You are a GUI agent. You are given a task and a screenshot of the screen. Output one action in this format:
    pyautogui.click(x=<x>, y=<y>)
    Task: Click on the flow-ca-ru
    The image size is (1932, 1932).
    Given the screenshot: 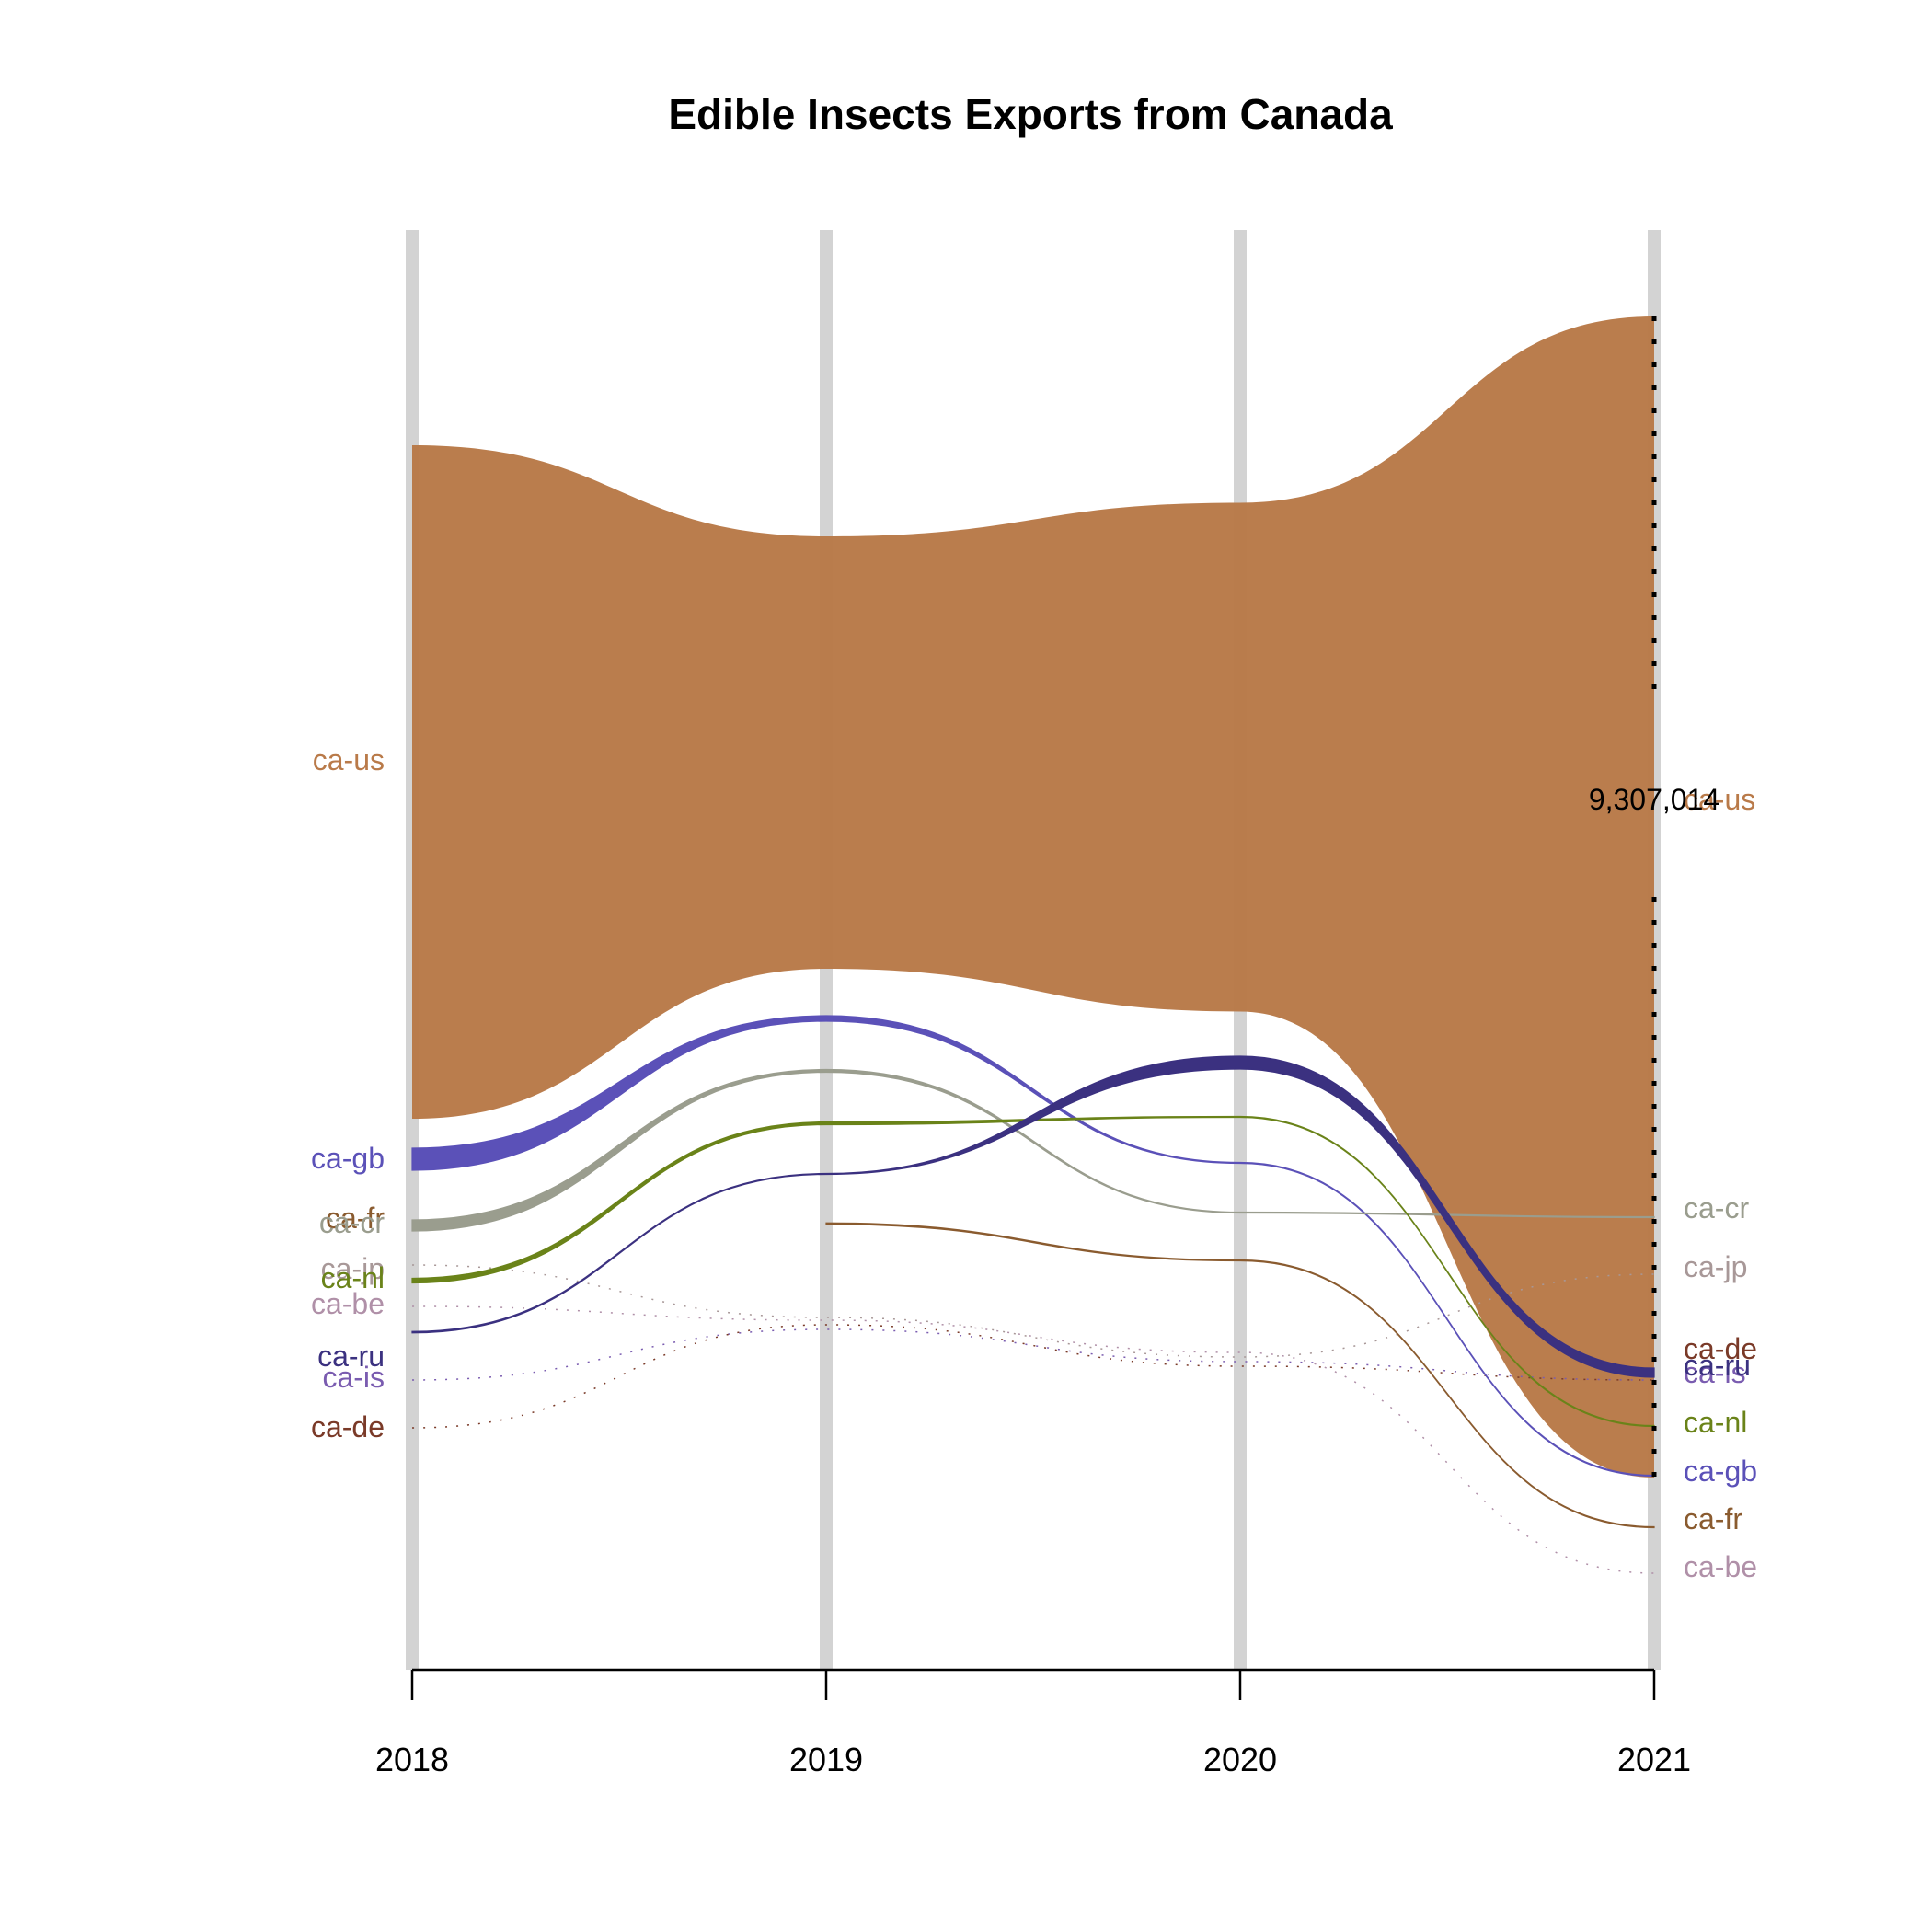 What is the action you would take?
    pyautogui.click(x=1033, y=1216)
    